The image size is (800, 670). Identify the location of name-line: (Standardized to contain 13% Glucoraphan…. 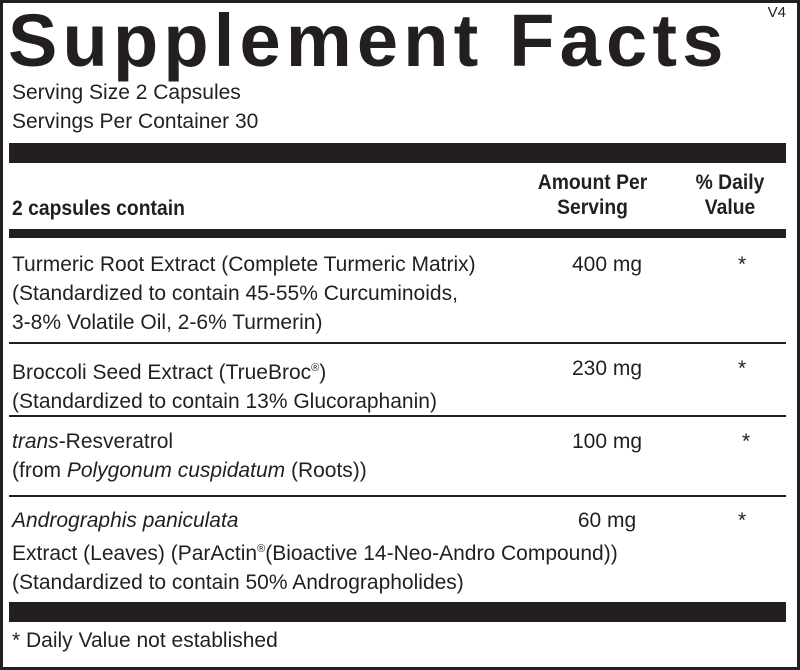
(224, 401).